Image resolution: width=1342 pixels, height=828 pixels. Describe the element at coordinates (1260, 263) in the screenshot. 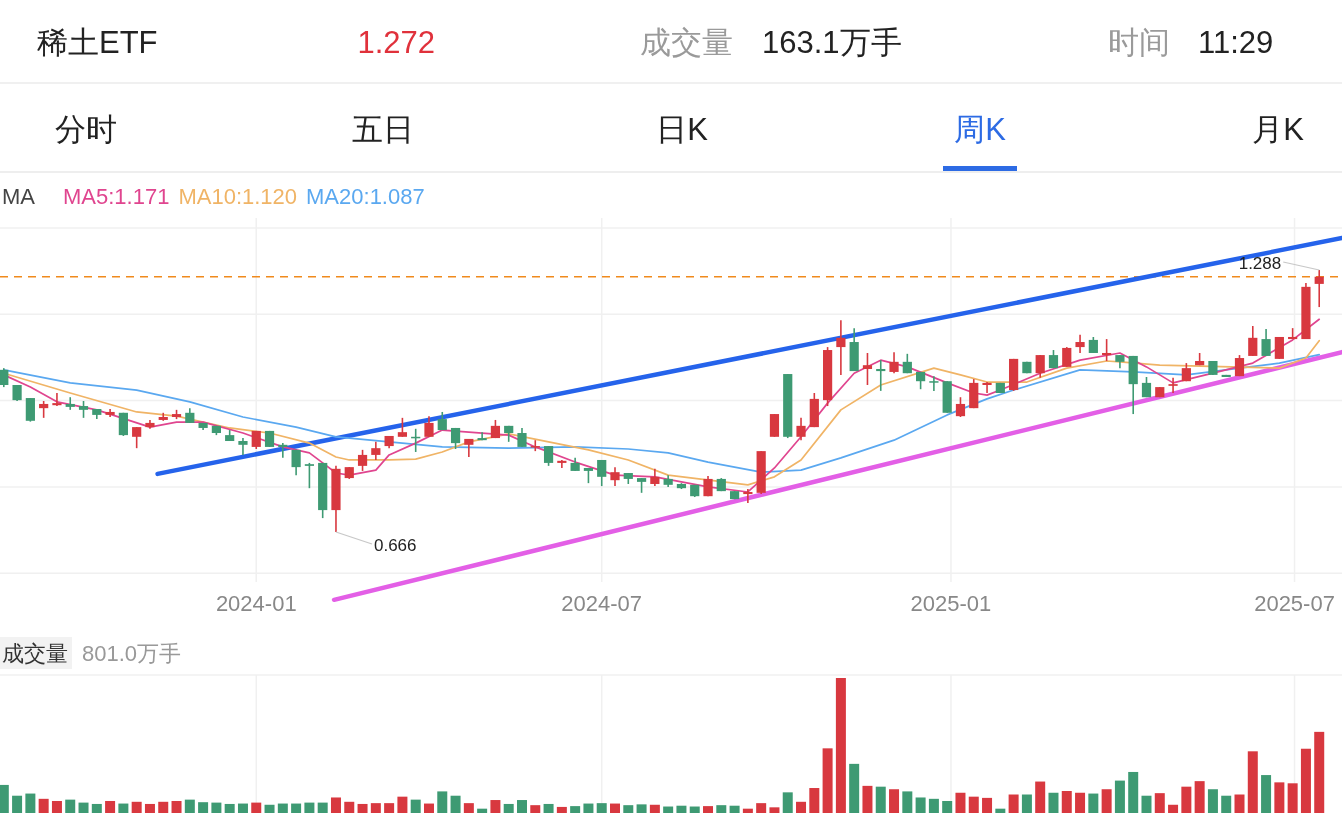

I see `annotation: 1.288` at that location.